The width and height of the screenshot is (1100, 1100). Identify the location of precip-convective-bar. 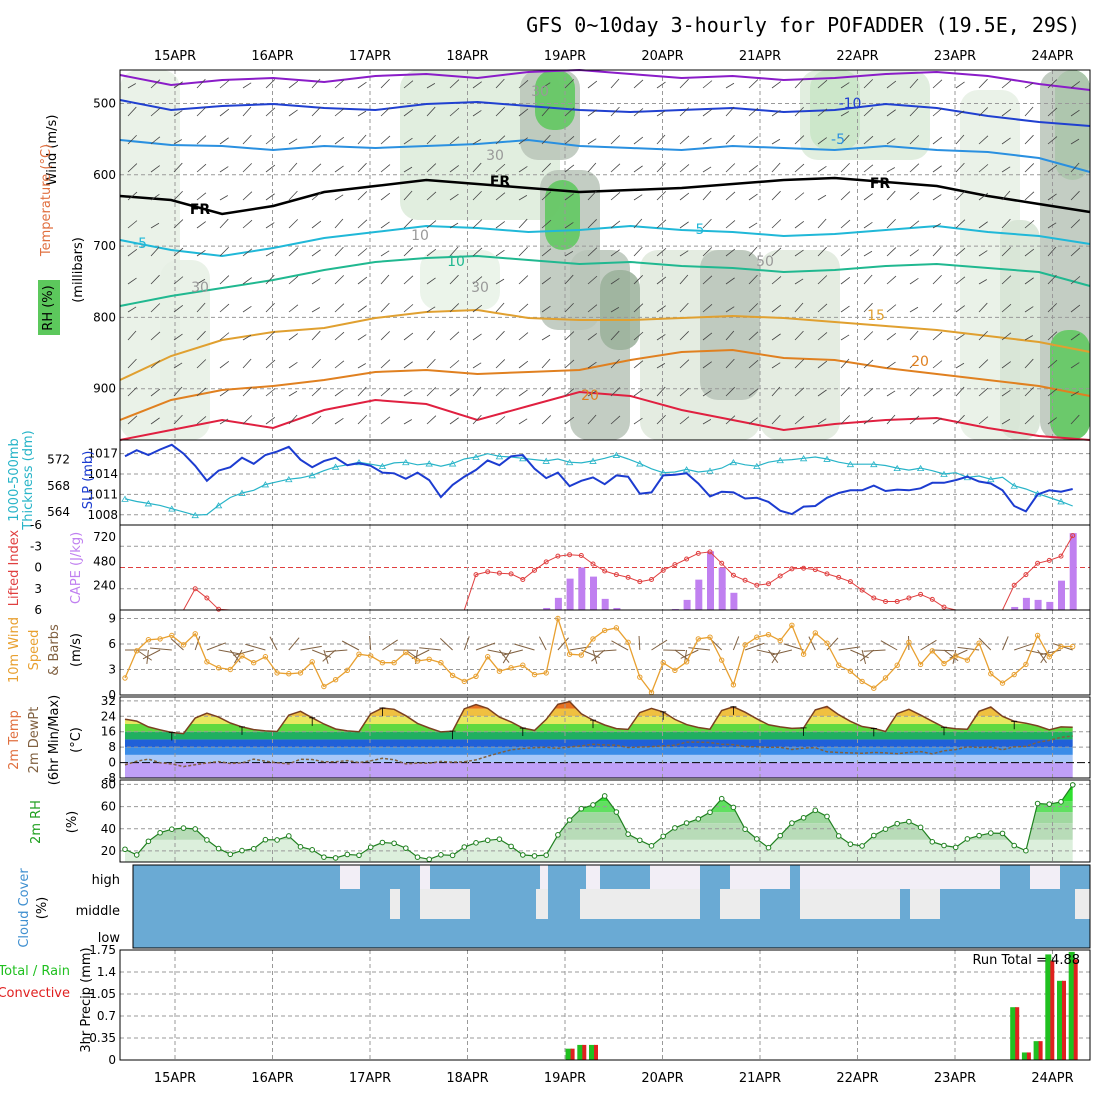
(1064, 1020).